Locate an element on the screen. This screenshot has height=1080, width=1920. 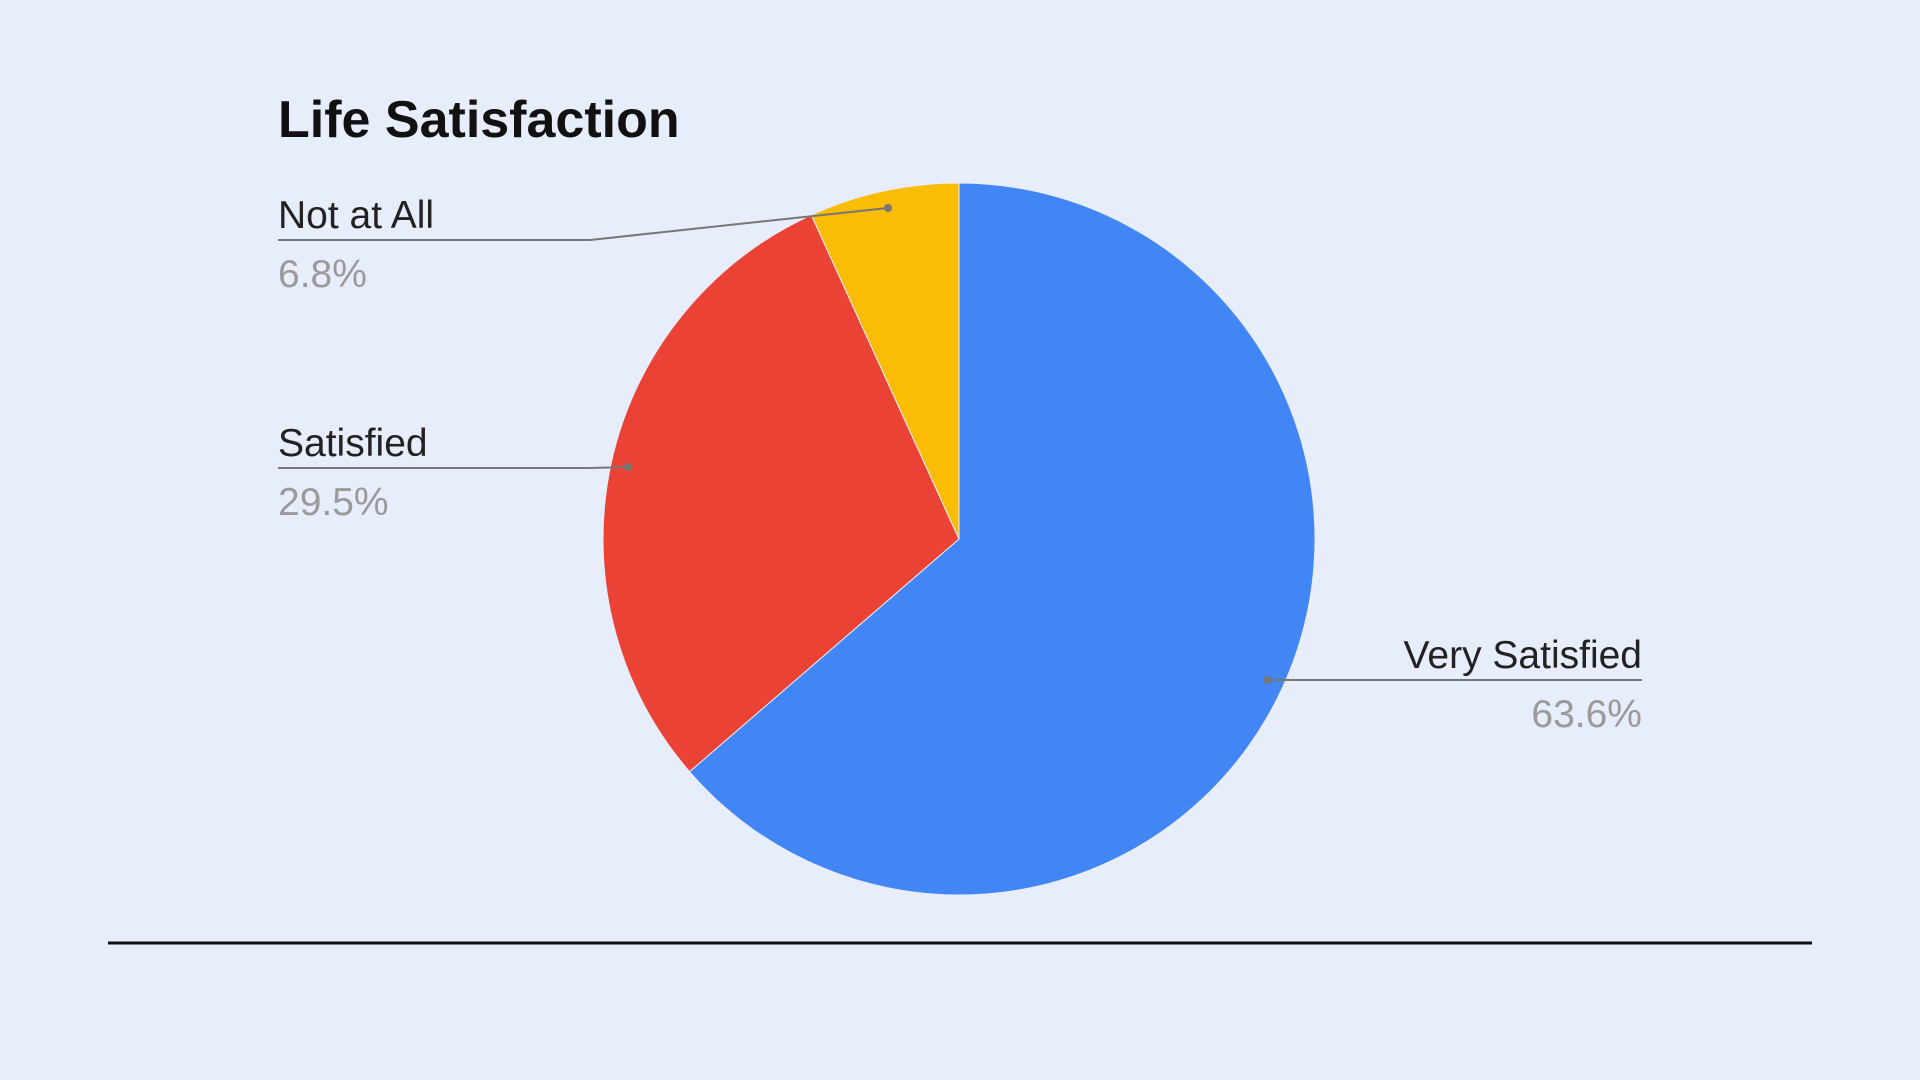
chart-title: Life Satisfaction is located at coordinates (479, 120).